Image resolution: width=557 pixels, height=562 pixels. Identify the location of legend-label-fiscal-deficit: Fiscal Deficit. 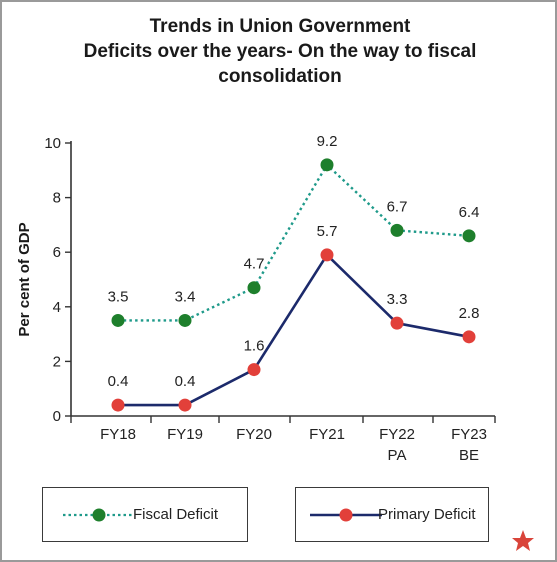
(176, 514).